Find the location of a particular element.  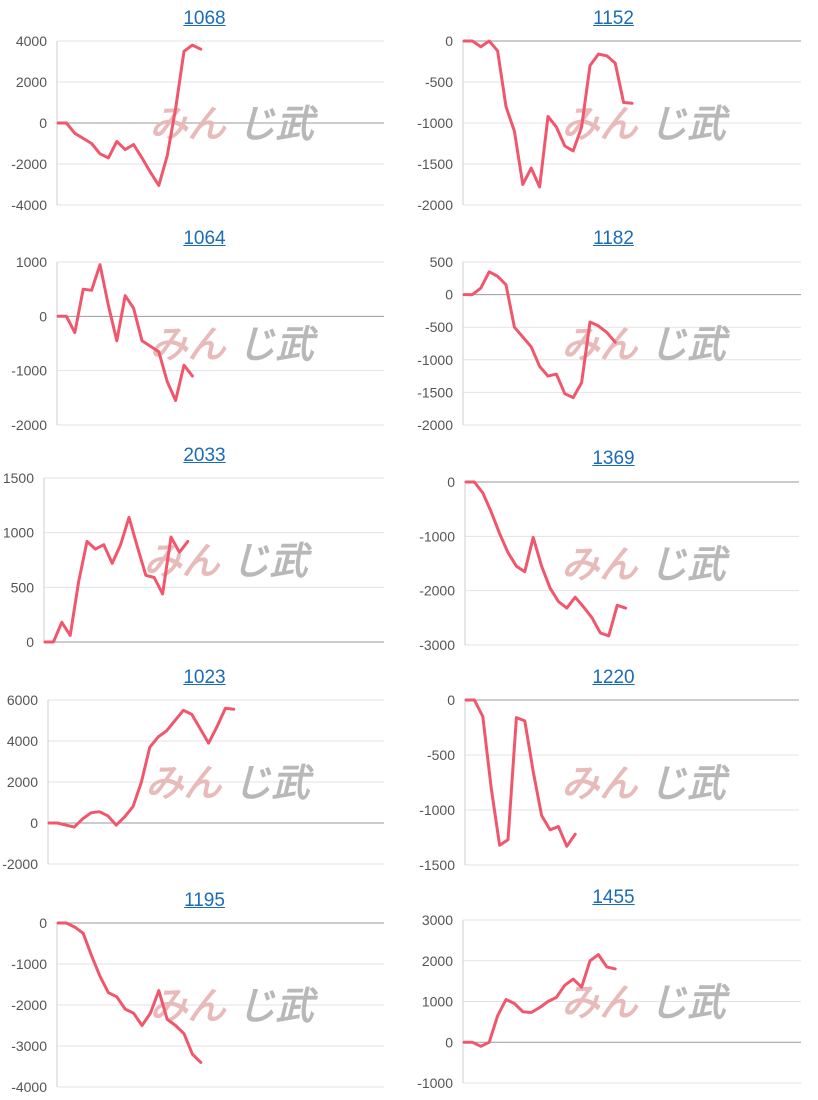

chart-panel-1152: 1152 0 -500 -1000 -1500 -2000 みん じ武 is located at coordinates (613, 110).